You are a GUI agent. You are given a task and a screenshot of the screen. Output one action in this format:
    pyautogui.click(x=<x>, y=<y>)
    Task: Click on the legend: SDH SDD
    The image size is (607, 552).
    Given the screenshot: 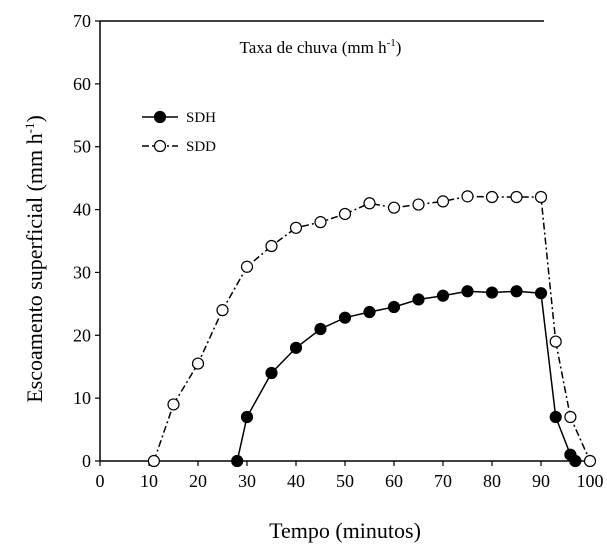 What is the action you would take?
    pyautogui.click(x=179, y=132)
    